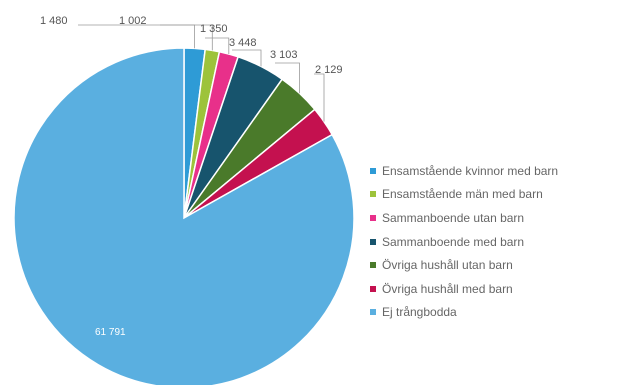 The width and height of the screenshot is (620, 385). I want to click on legend-label: Ej trångbodda, so click(419, 312).